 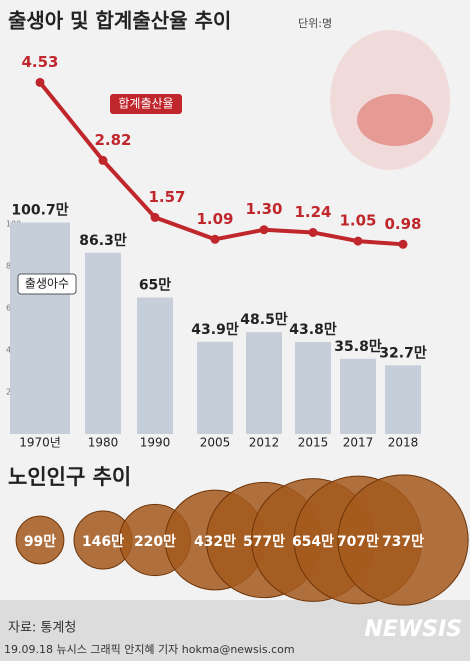 What do you see at coordinates (313, 443) in the screenshot?
I see `x-tick-label: 2015` at bounding box center [313, 443].